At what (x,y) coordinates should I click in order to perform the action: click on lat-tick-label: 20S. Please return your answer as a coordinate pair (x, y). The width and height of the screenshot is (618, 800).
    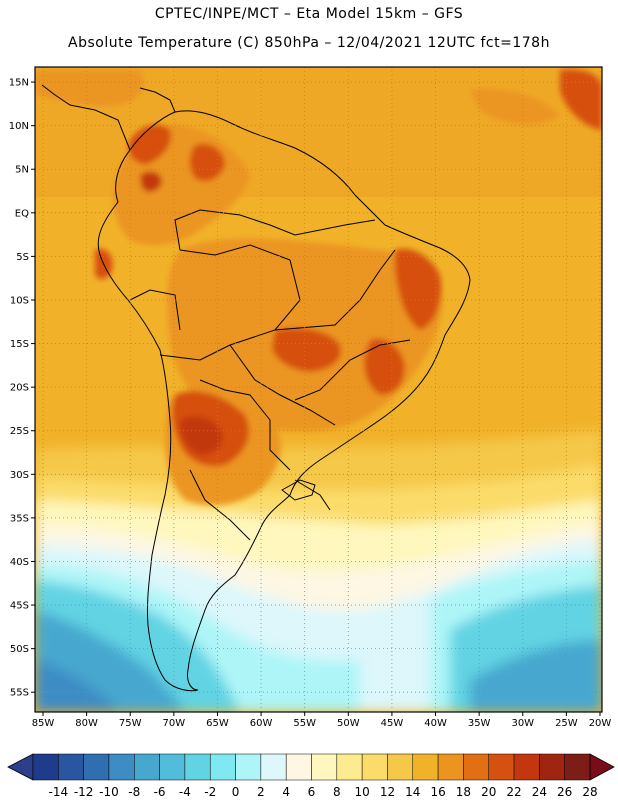
    Looking at the image, I should click on (19, 388).